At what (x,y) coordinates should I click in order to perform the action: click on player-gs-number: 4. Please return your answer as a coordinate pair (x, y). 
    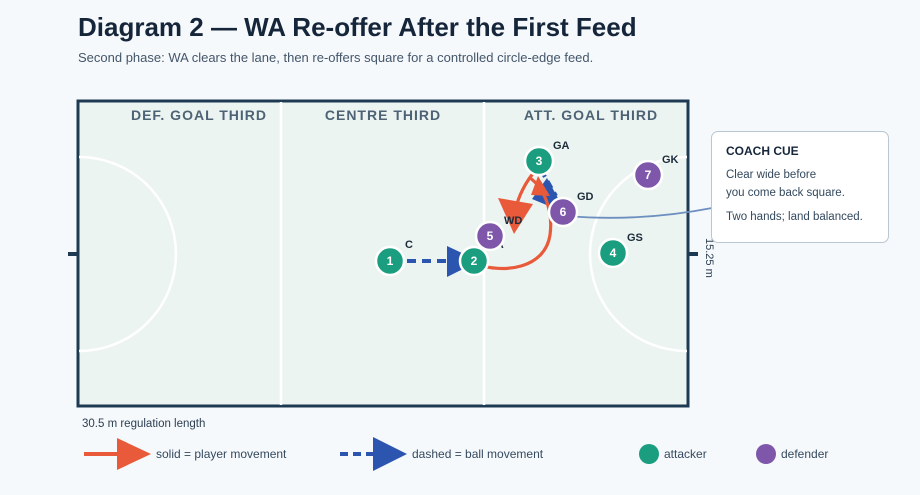
    Looking at the image, I should click on (613, 253).